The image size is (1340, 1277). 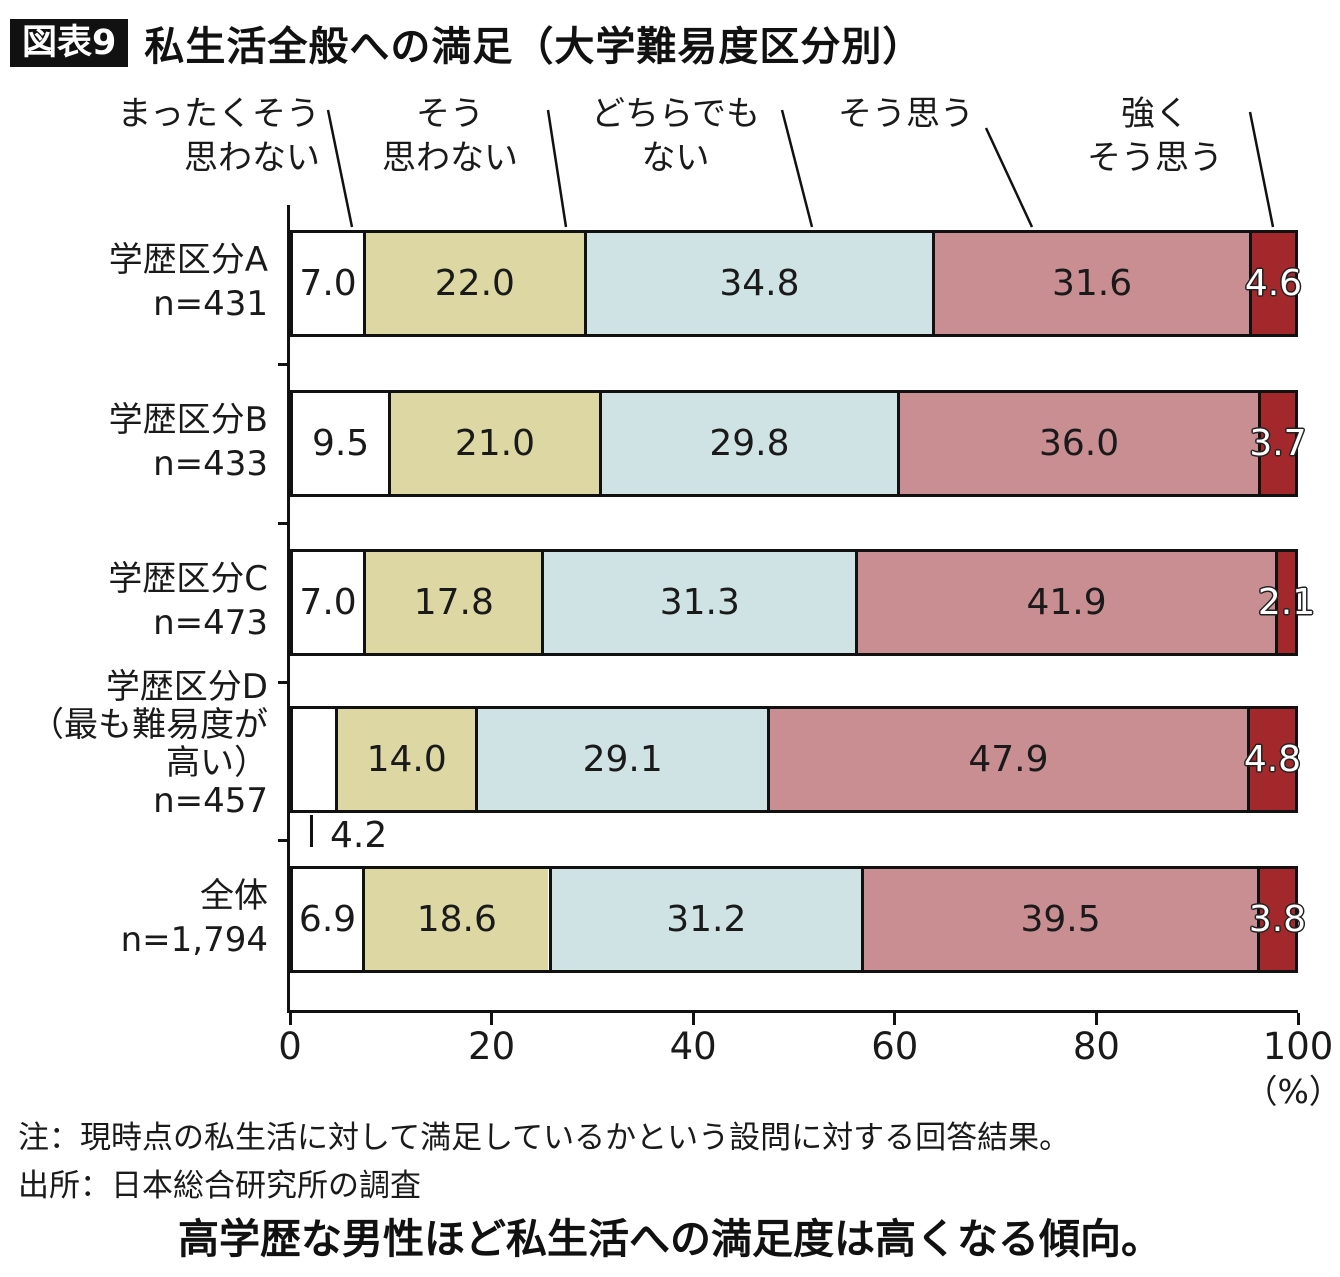 I want to click on bar-segment, so click(x=314, y=759).